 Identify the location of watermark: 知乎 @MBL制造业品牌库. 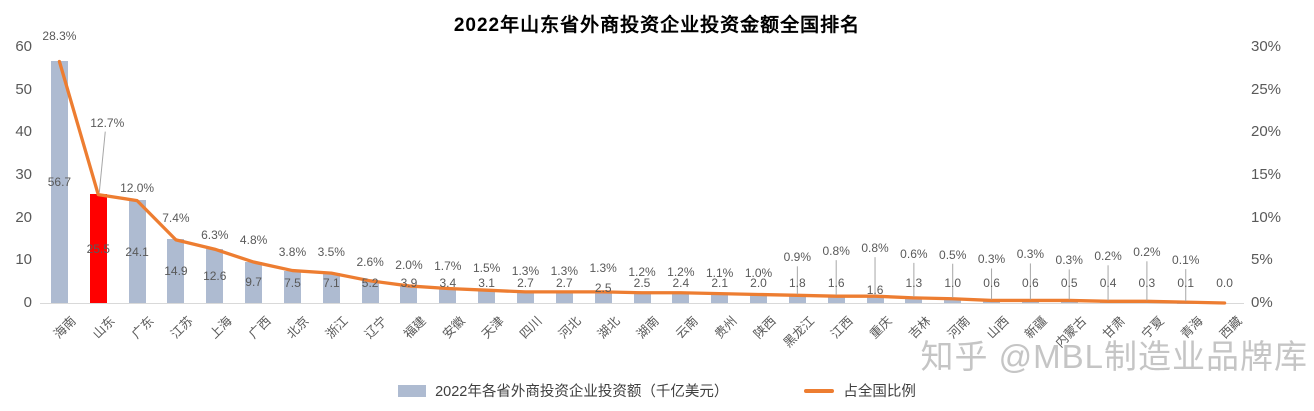
(1114, 356).